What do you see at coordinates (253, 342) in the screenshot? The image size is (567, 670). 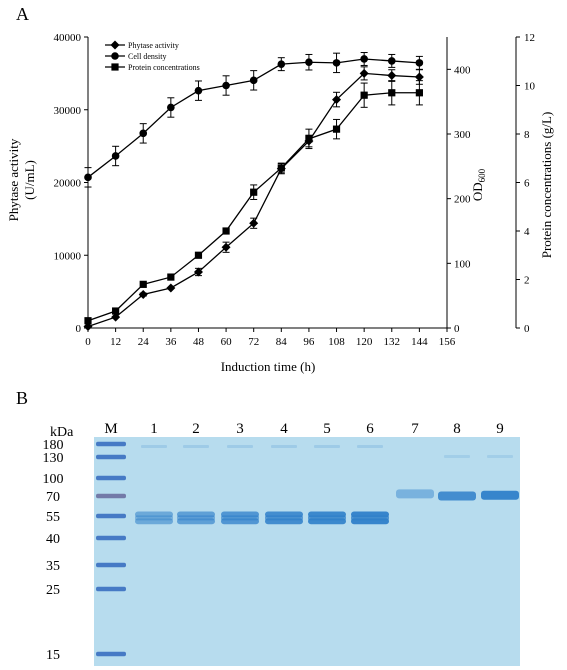 I see `x-tick-label: 72` at bounding box center [253, 342].